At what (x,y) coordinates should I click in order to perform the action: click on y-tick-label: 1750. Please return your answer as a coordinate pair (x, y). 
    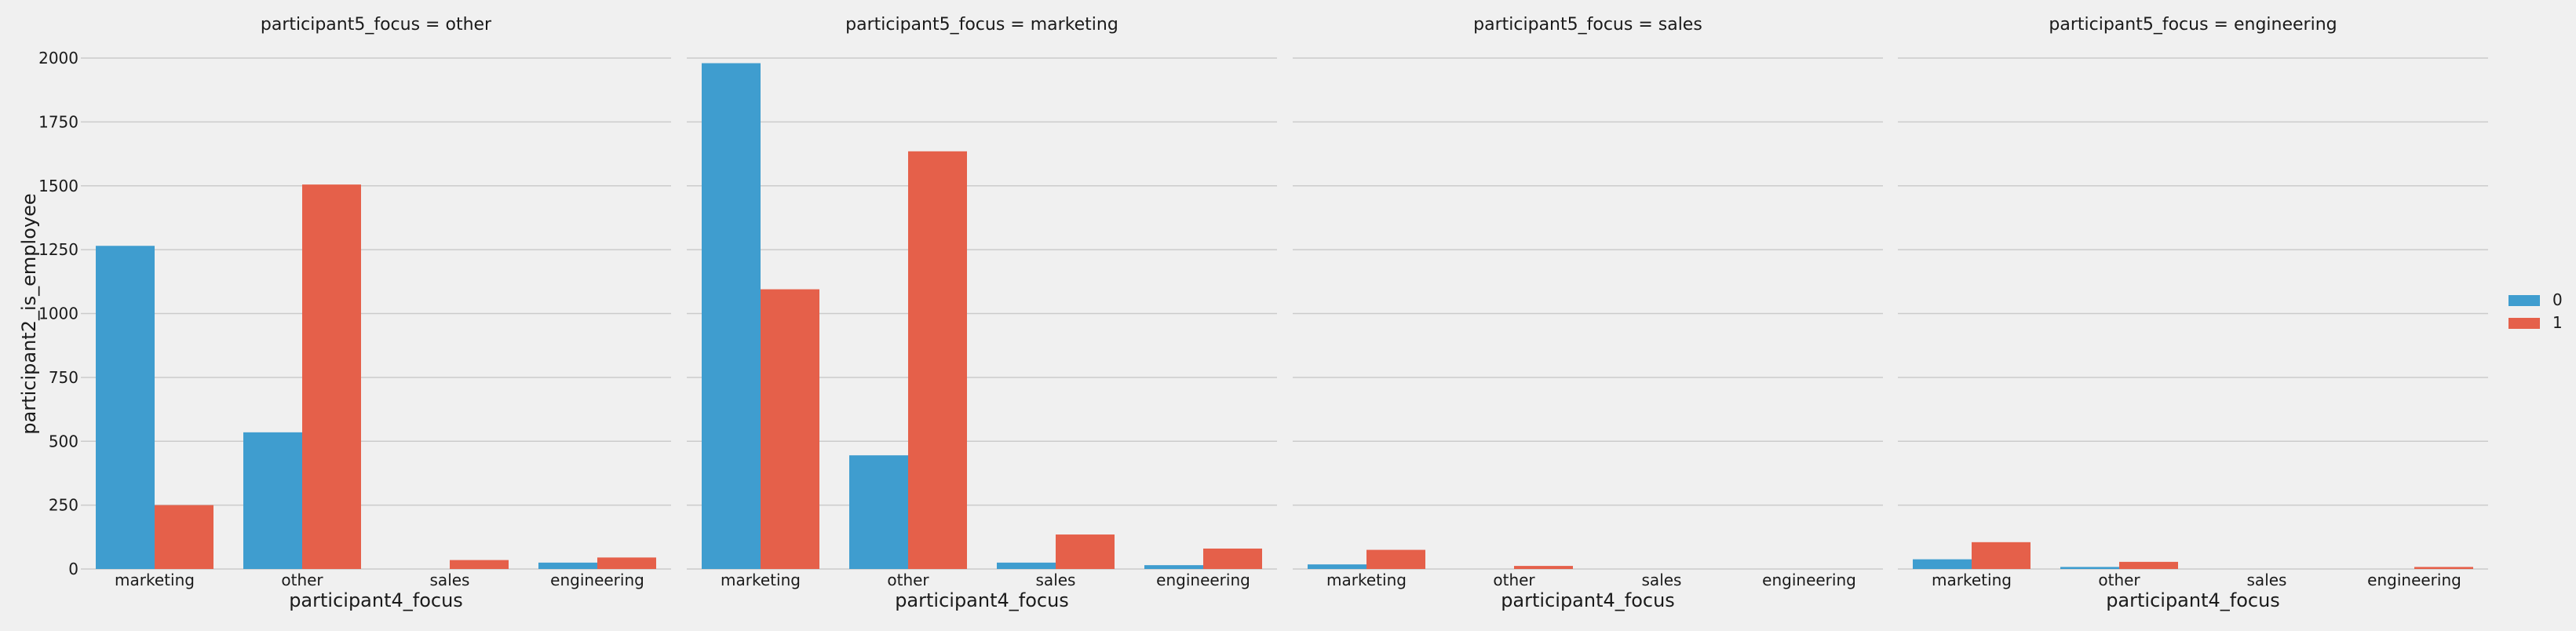
    Looking at the image, I should click on (58, 121).